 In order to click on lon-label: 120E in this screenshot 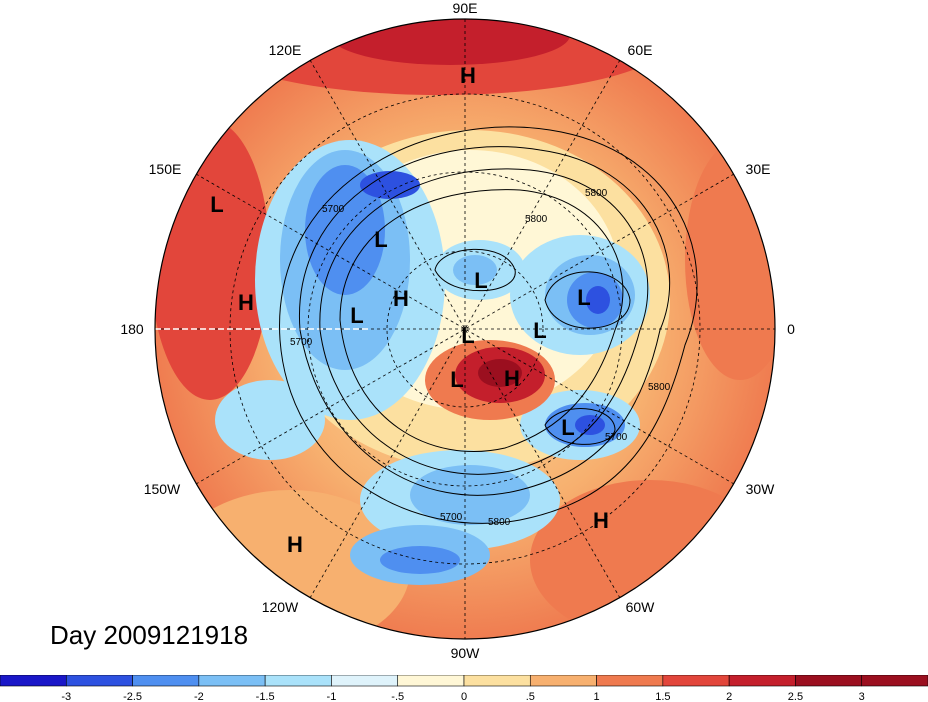, I will do `click(285, 50)`.